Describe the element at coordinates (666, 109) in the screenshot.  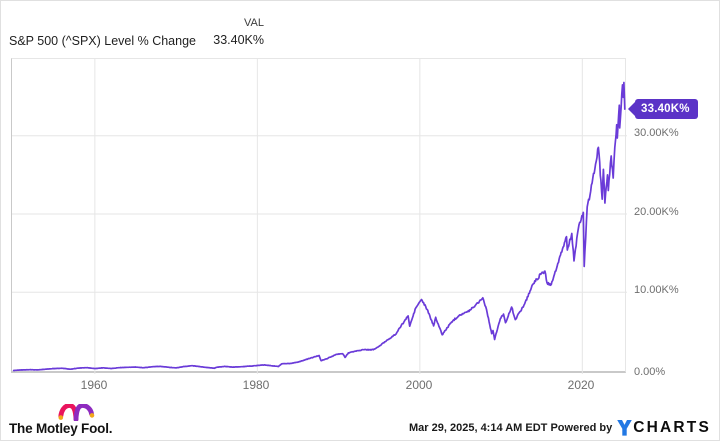
I see `last-value-callout: 33.40K%` at that location.